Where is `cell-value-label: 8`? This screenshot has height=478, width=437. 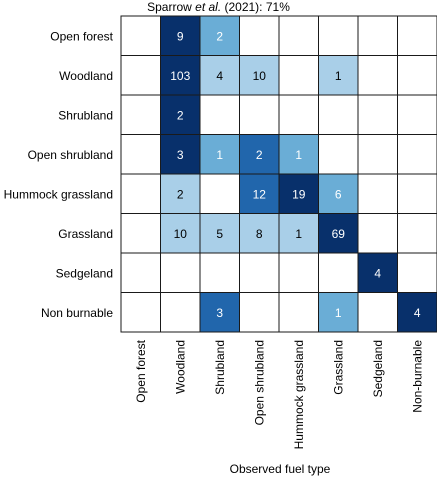
cell-value-label: 8 is located at coordinates (259, 234).